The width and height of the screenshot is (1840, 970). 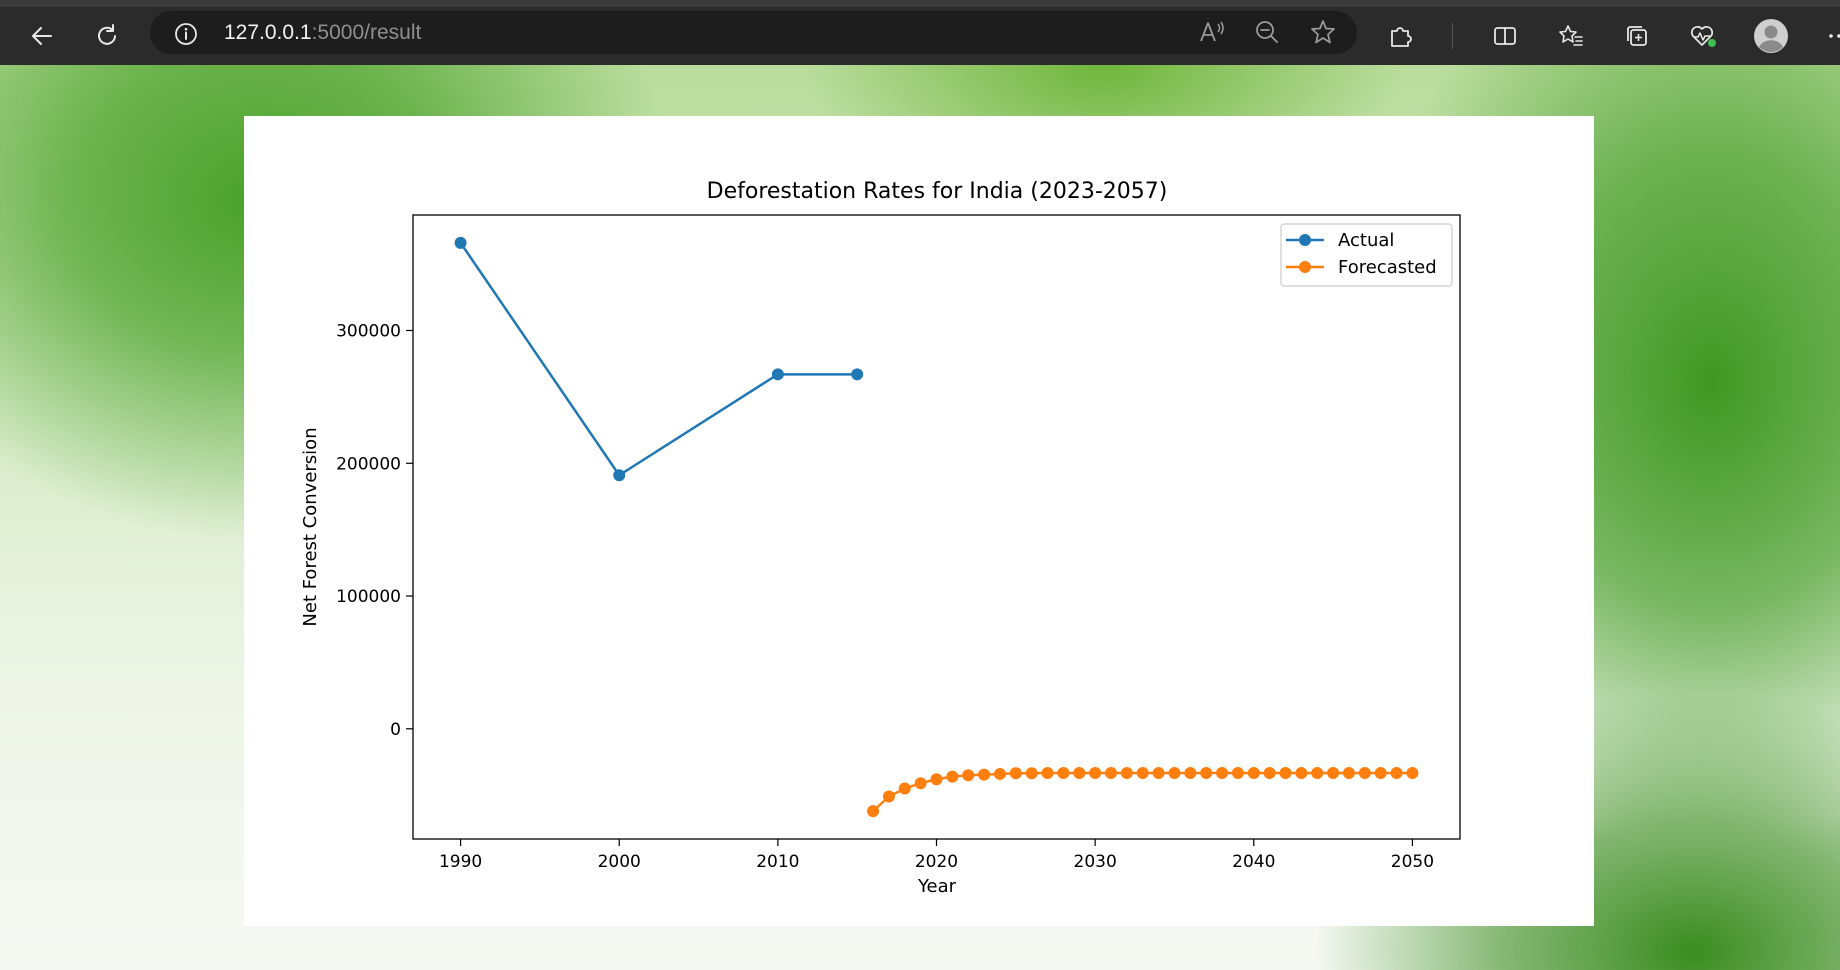 I want to click on x-axis: 1990 2000 2010 2020 2030 2040 2050, so click(x=936, y=855).